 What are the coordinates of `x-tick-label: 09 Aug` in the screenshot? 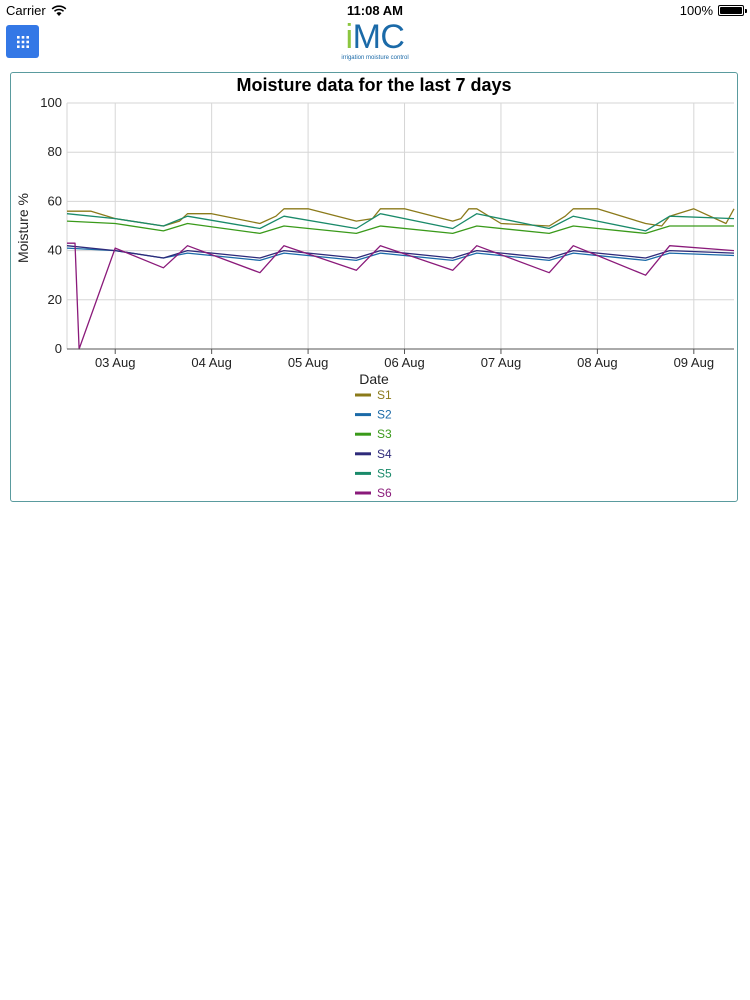 It's located at (694, 362).